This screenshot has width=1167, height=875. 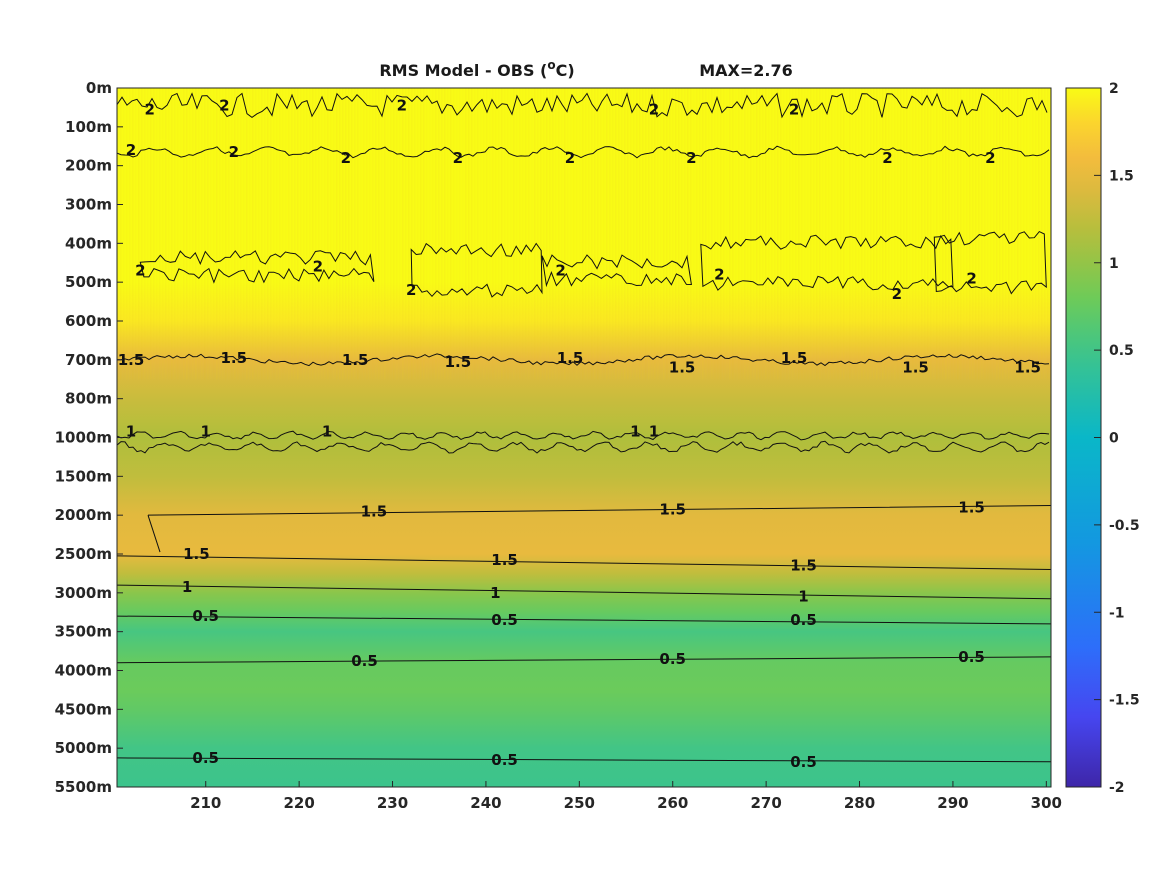 I want to click on colorbar-tick-label: -1, so click(x=1117, y=613).